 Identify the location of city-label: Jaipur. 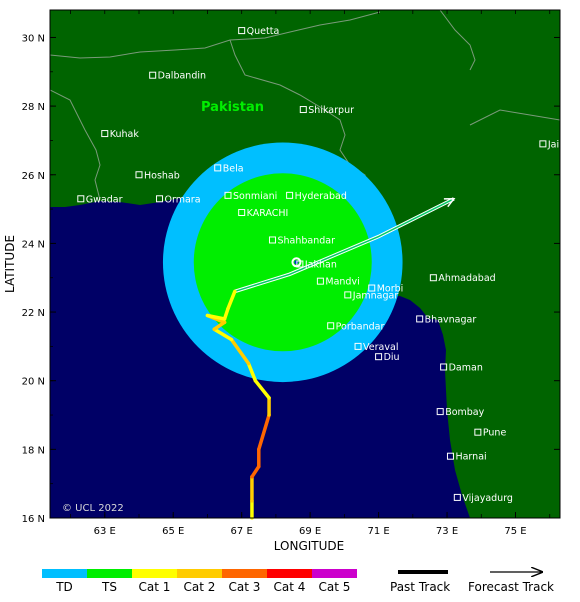
(561, 144).